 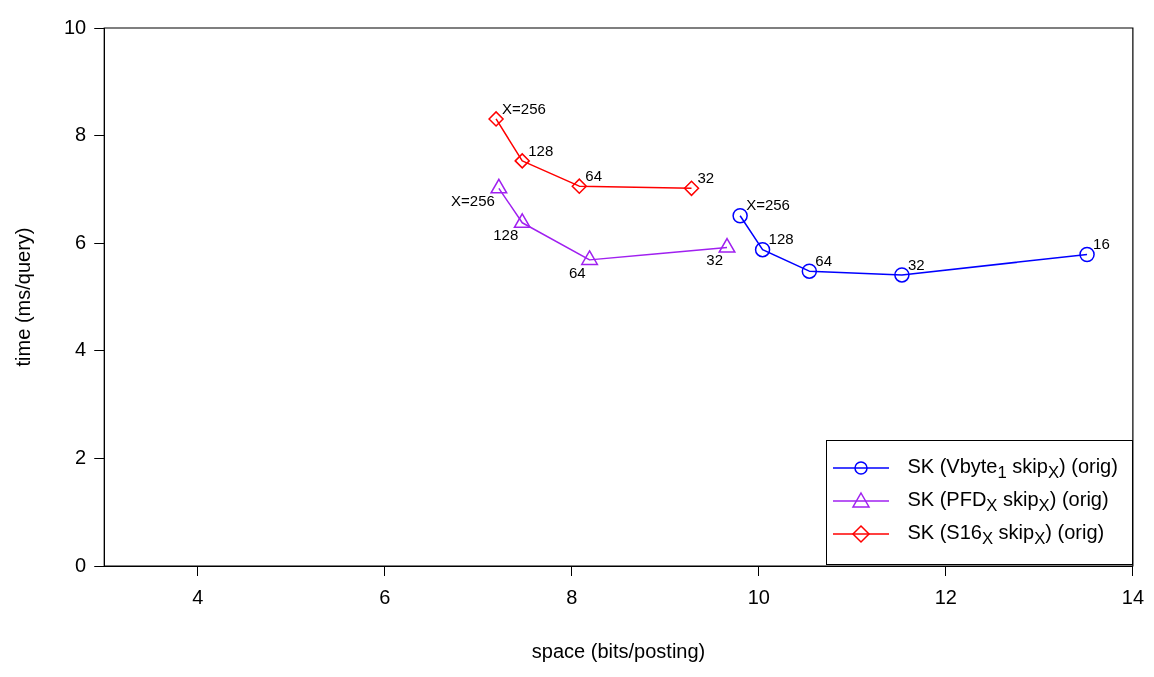 What do you see at coordinates (1101, 244) in the screenshot?
I see `annotation: 16` at bounding box center [1101, 244].